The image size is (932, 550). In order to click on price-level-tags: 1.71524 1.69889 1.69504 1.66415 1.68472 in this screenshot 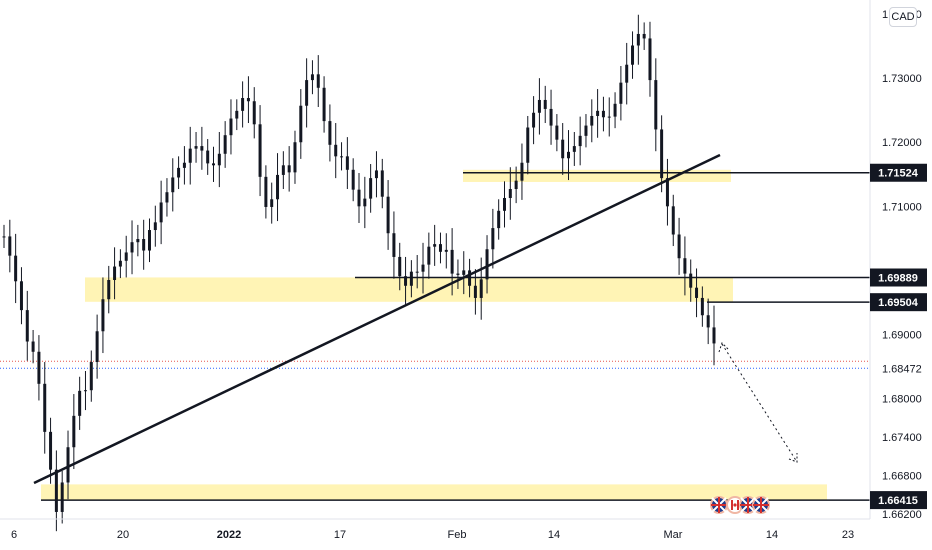, I will do `click(898, 336)`.